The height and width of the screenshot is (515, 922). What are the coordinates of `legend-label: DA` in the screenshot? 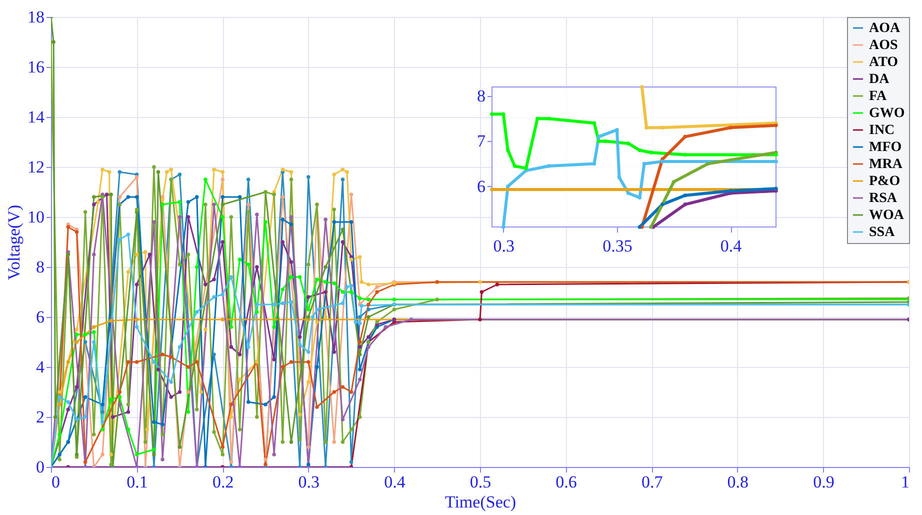 It's located at (879, 79).